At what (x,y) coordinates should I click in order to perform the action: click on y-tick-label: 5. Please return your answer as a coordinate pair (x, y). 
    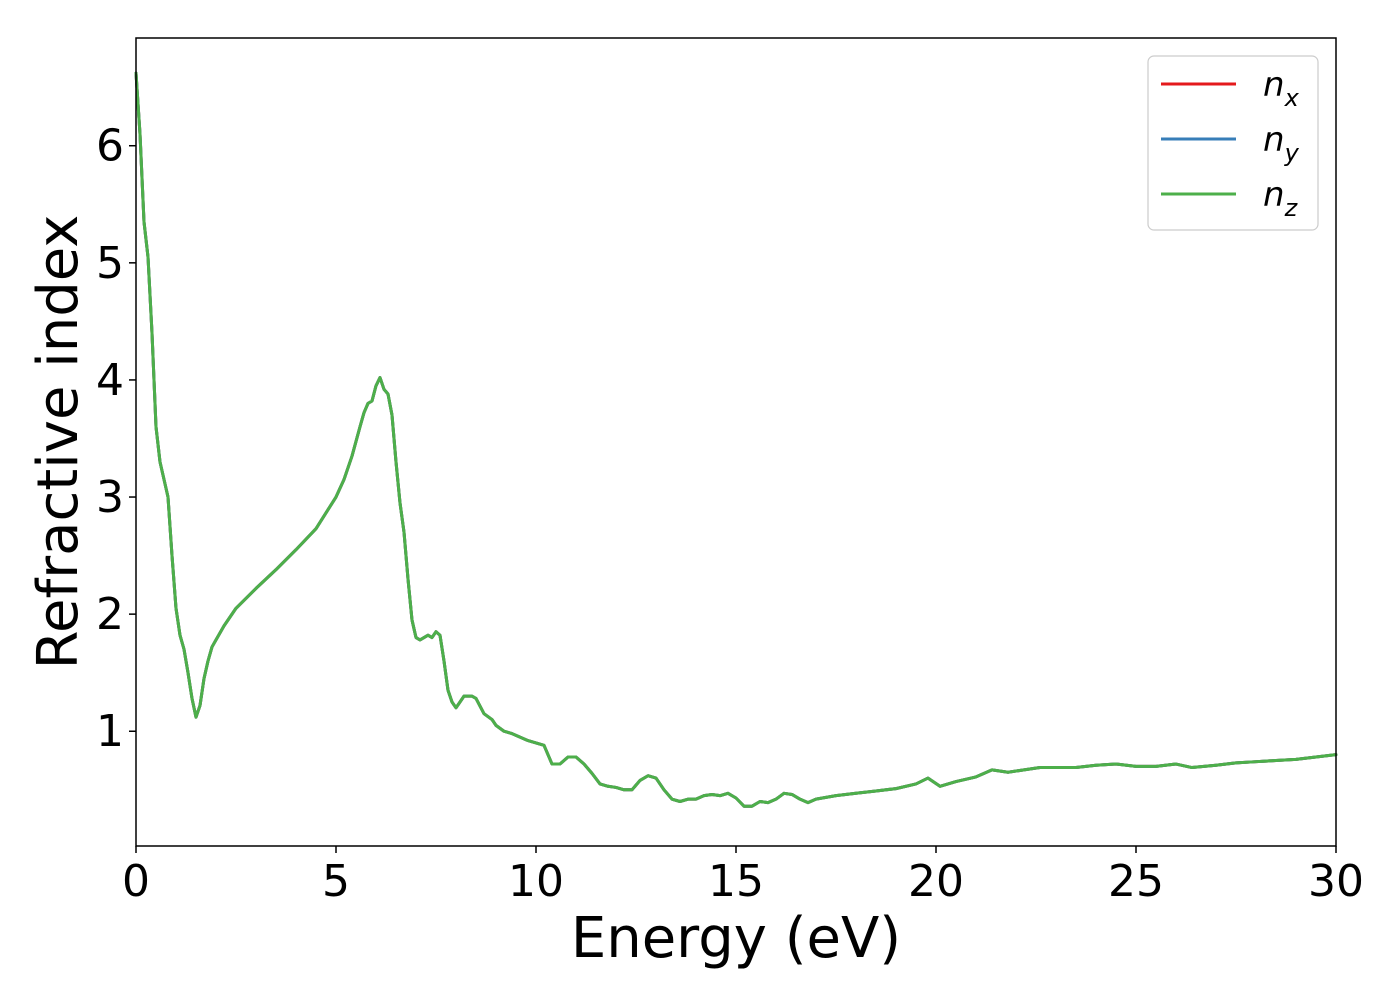
    Looking at the image, I should click on (110, 263).